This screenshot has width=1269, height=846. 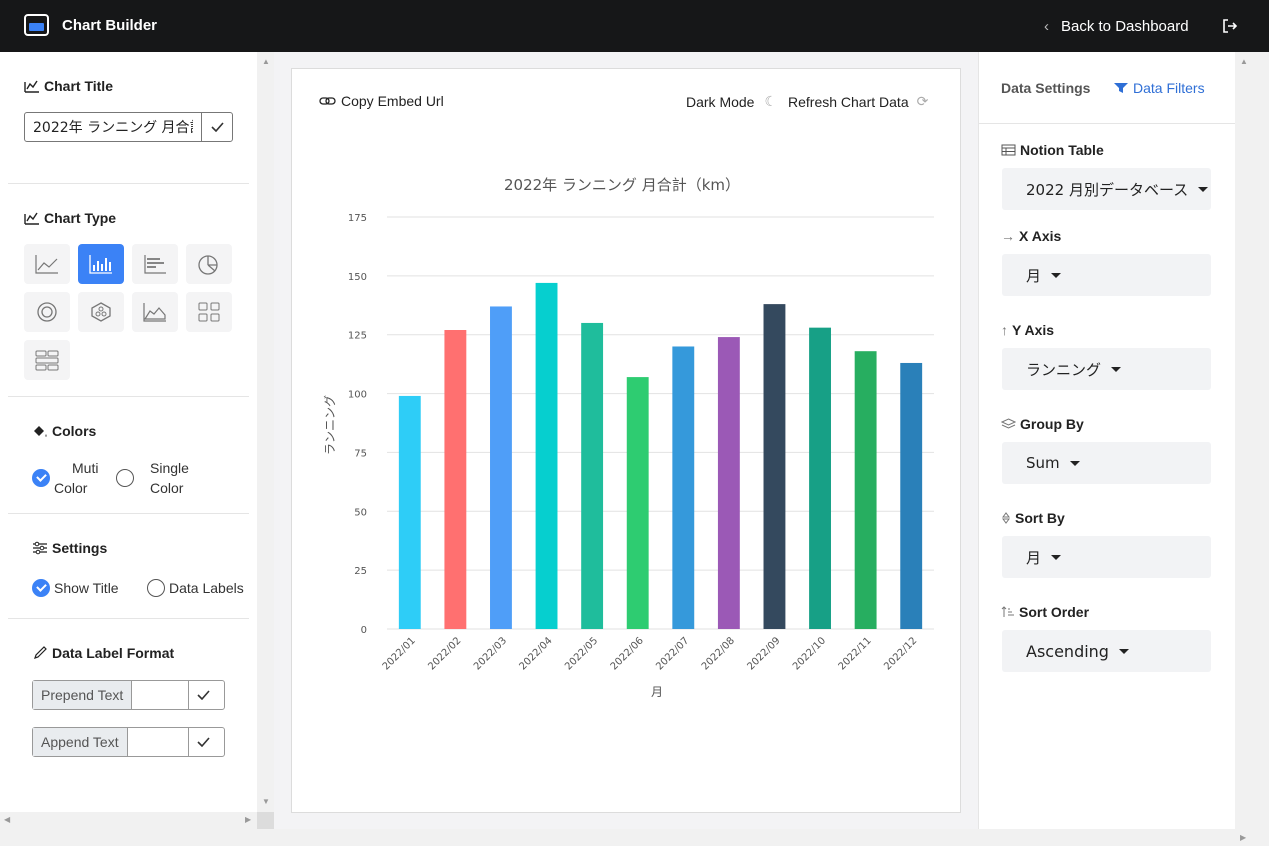 I want to click on tab-data-settings: Data Settings, so click(x=1046, y=88).